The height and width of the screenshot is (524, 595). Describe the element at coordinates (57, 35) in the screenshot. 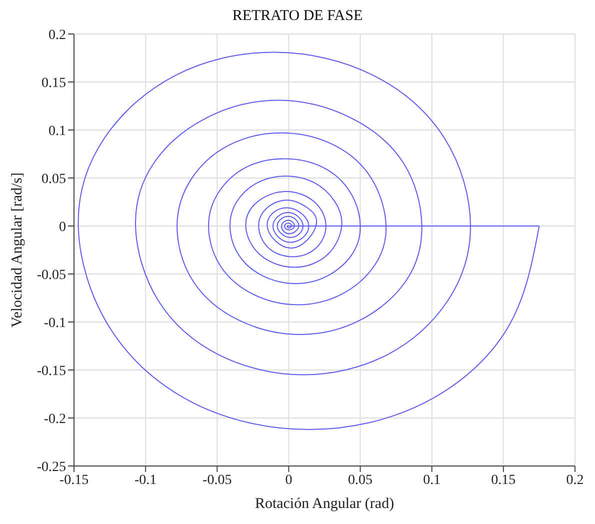

I see `y-tick-label: 0.2` at that location.